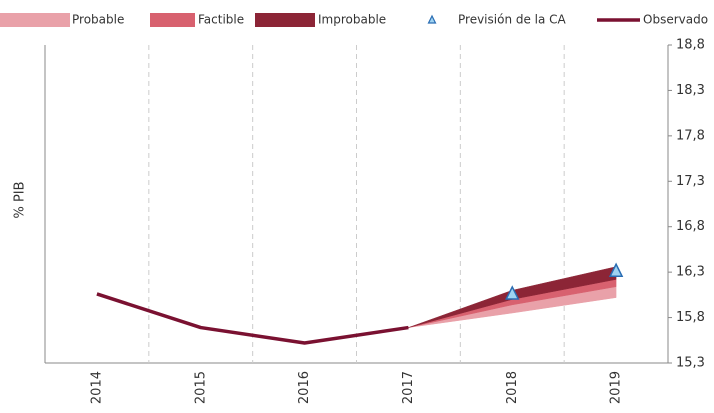 The height and width of the screenshot is (413, 714). What do you see at coordinates (690, 226) in the screenshot?
I see `y-tick-label: 16,8` at bounding box center [690, 226].